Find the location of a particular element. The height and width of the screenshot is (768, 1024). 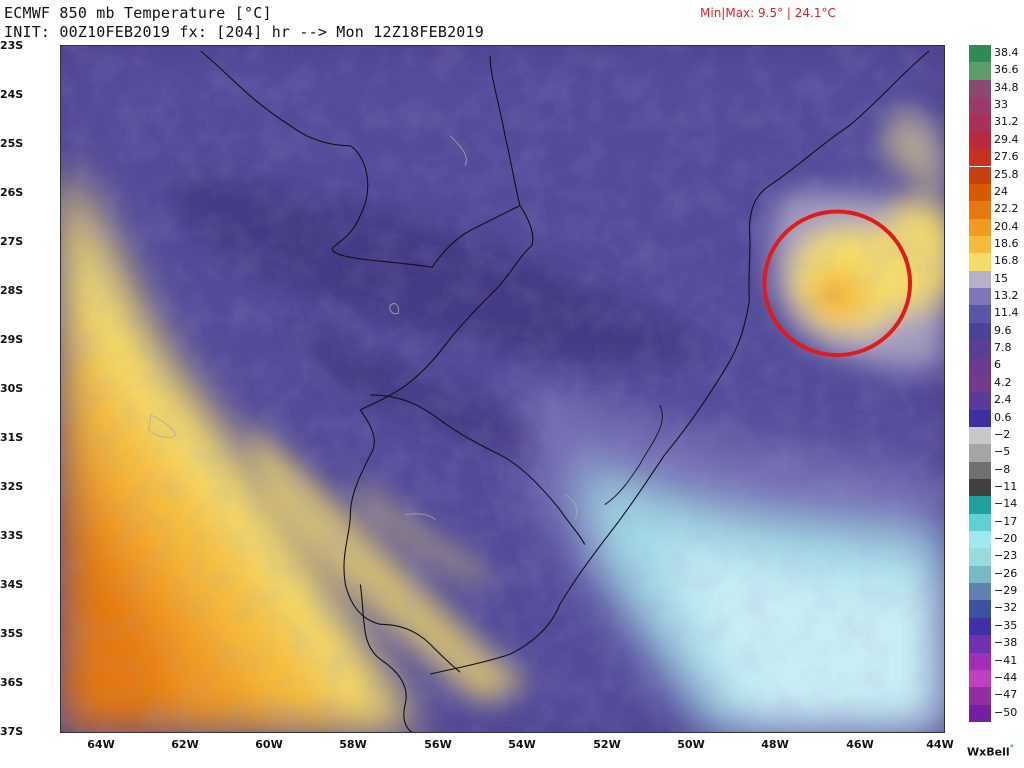

lat-label-37s: 37S is located at coordinates (12, 731).